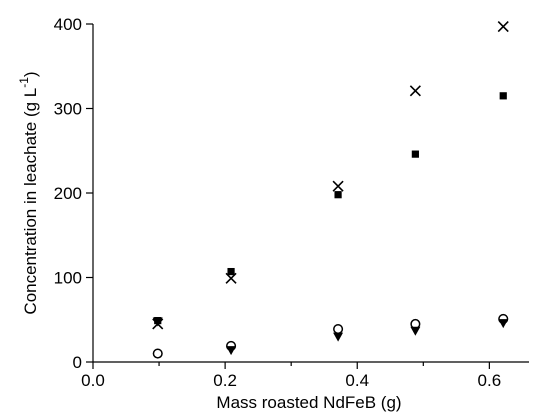 This screenshot has height=412, width=538. Describe the element at coordinates (68, 109) in the screenshot. I see `y-tick-label: 300` at that location.